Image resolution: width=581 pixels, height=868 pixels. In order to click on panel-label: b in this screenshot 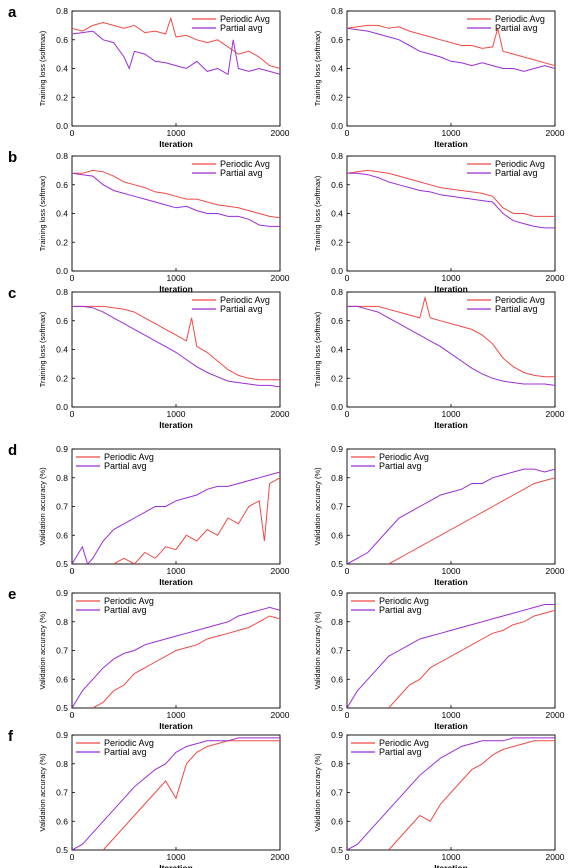, I will do `click(12, 157)`.